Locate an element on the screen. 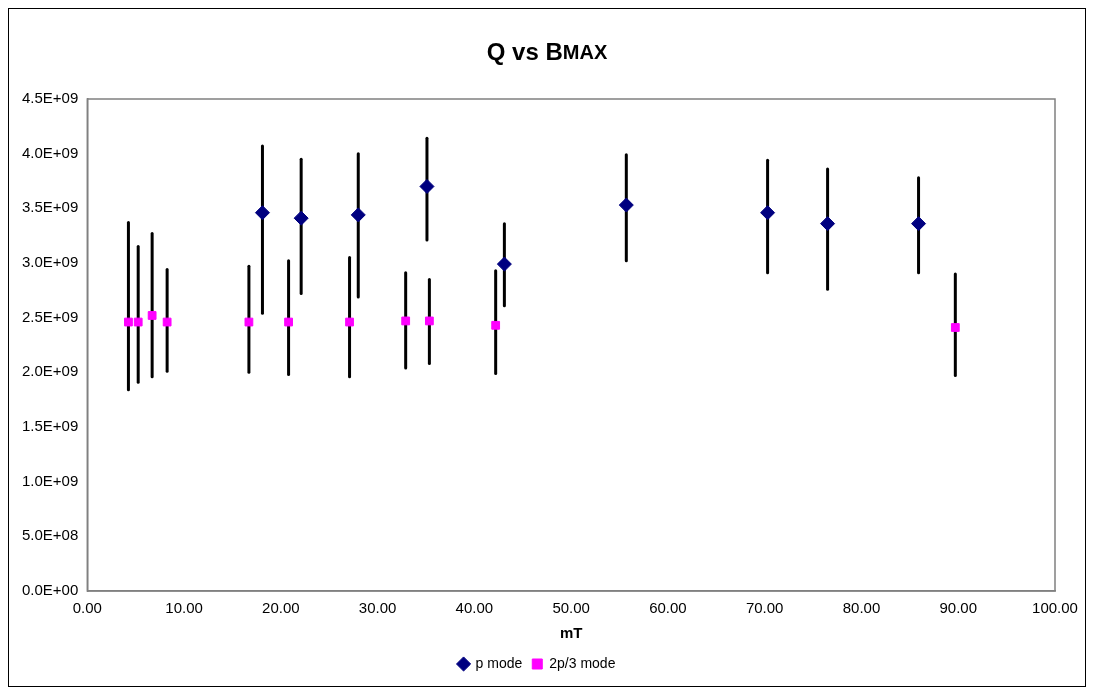 The height and width of the screenshot is (695, 1094). legend-label: p mode is located at coordinates (499, 662).